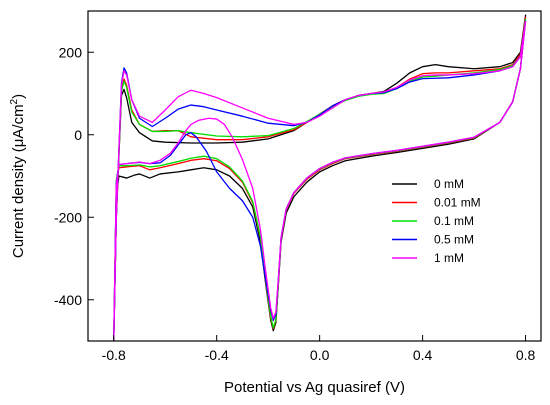 This screenshot has height=405, width=550. Describe the element at coordinates (68, 300) in the screenshot. I see `y-tick-label: -400` at that location.